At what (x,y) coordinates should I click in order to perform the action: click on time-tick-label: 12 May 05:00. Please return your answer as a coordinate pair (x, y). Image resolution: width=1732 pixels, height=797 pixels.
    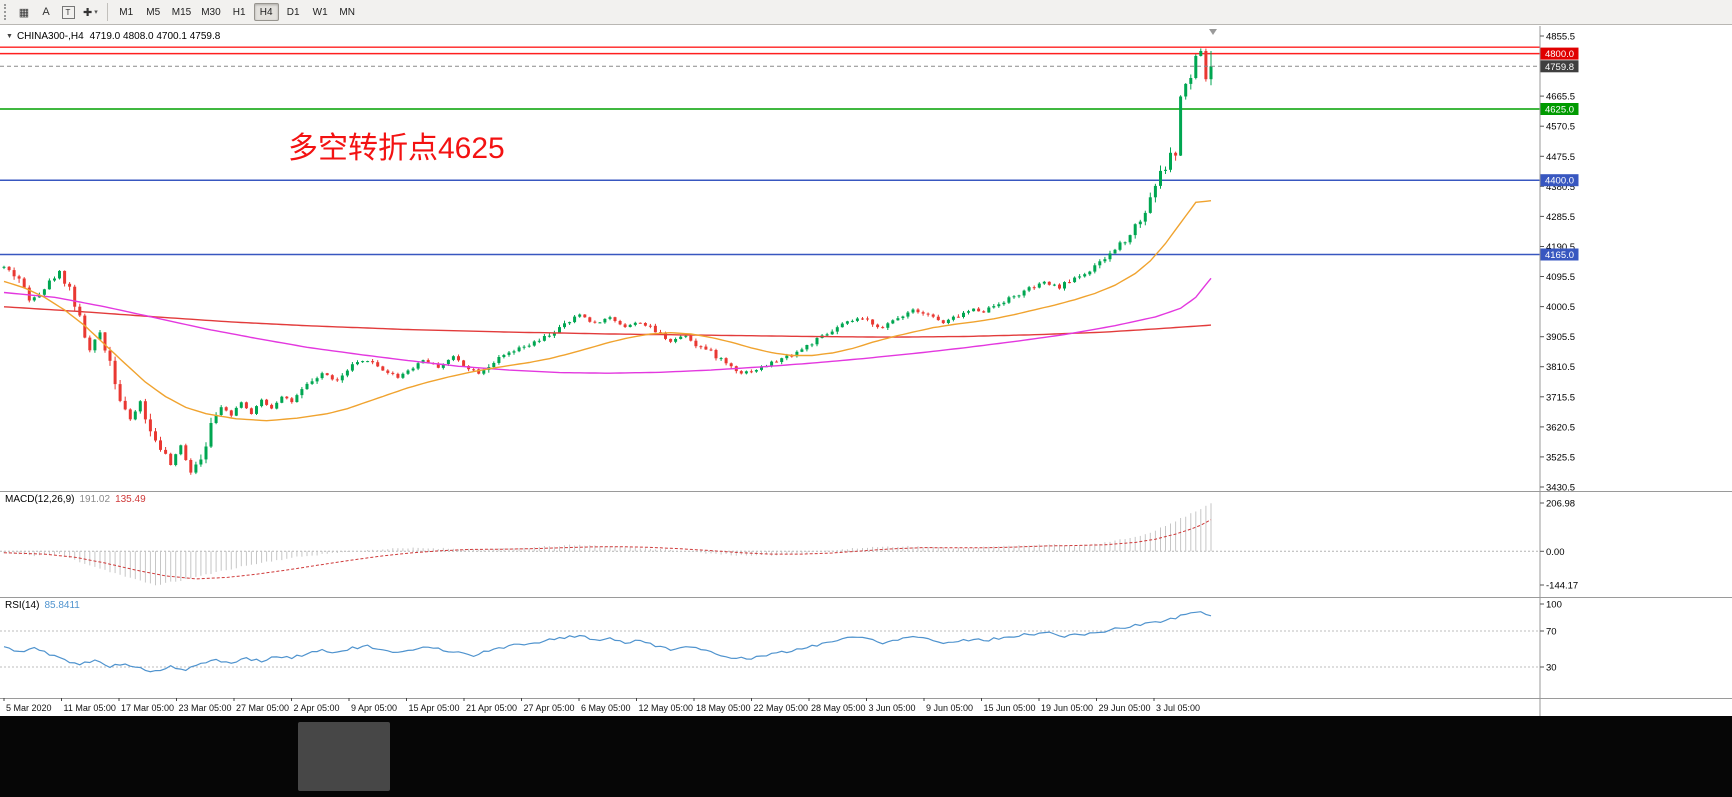
    Looking at the image, I should click on (666, 708).